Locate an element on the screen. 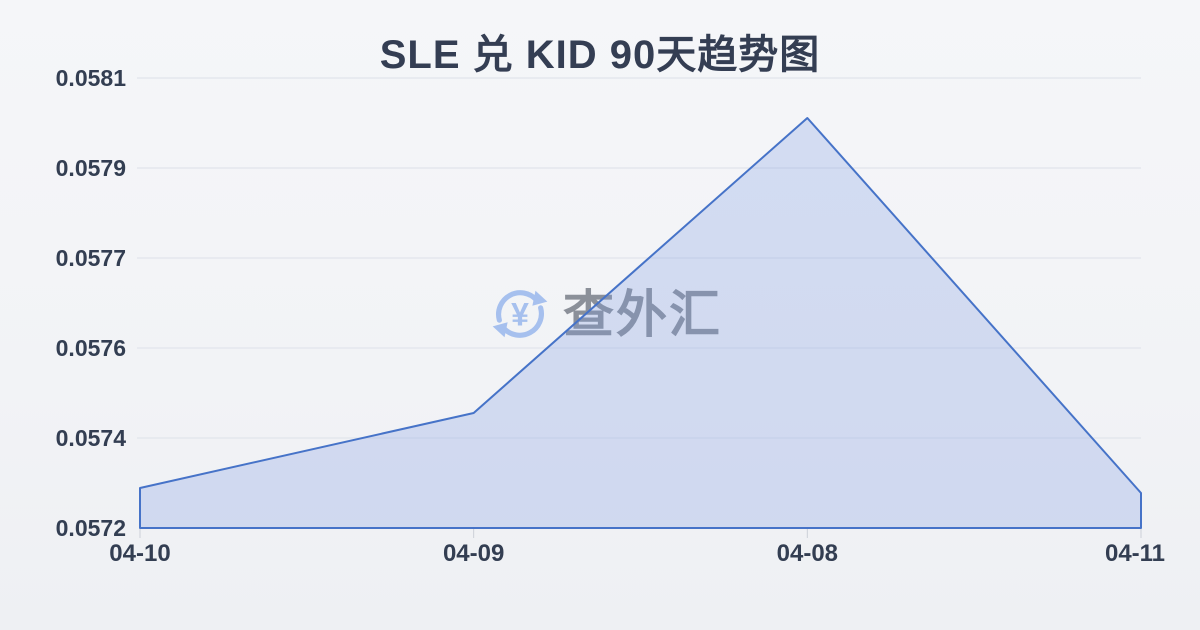  y-axis-tick-label: 0.0576 is located at coordinates (90, 348).